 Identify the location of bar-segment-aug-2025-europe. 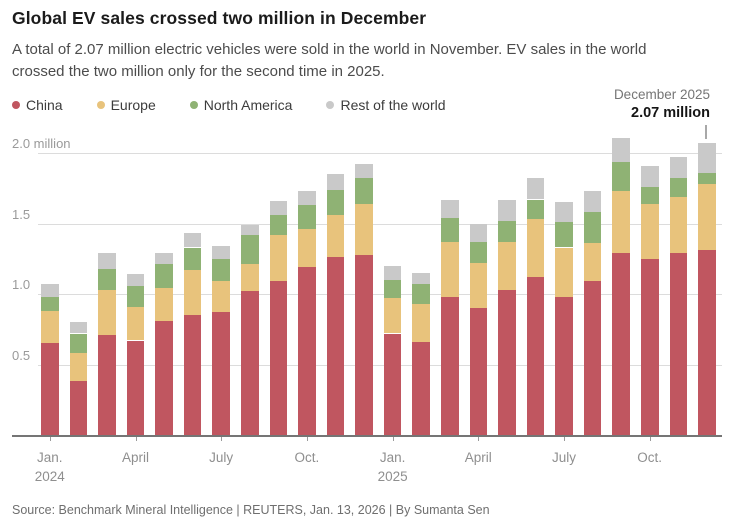
(592, 262).